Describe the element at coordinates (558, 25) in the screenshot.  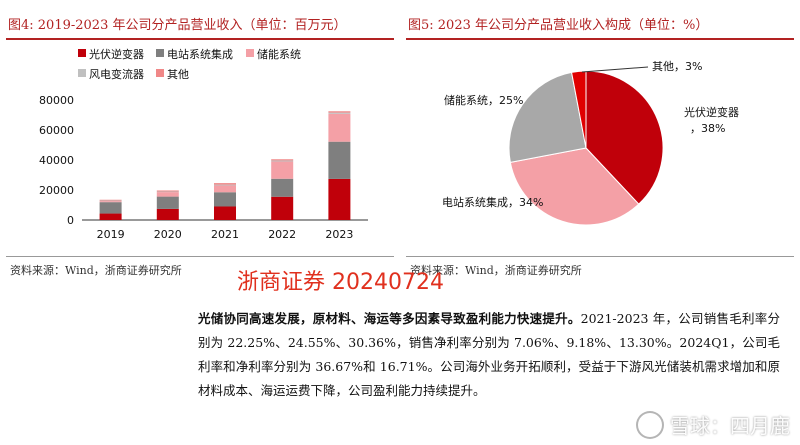
I see `figure5-title: 图5: 2023 年公司分产品营业收入构成（单位：%）` at that location.